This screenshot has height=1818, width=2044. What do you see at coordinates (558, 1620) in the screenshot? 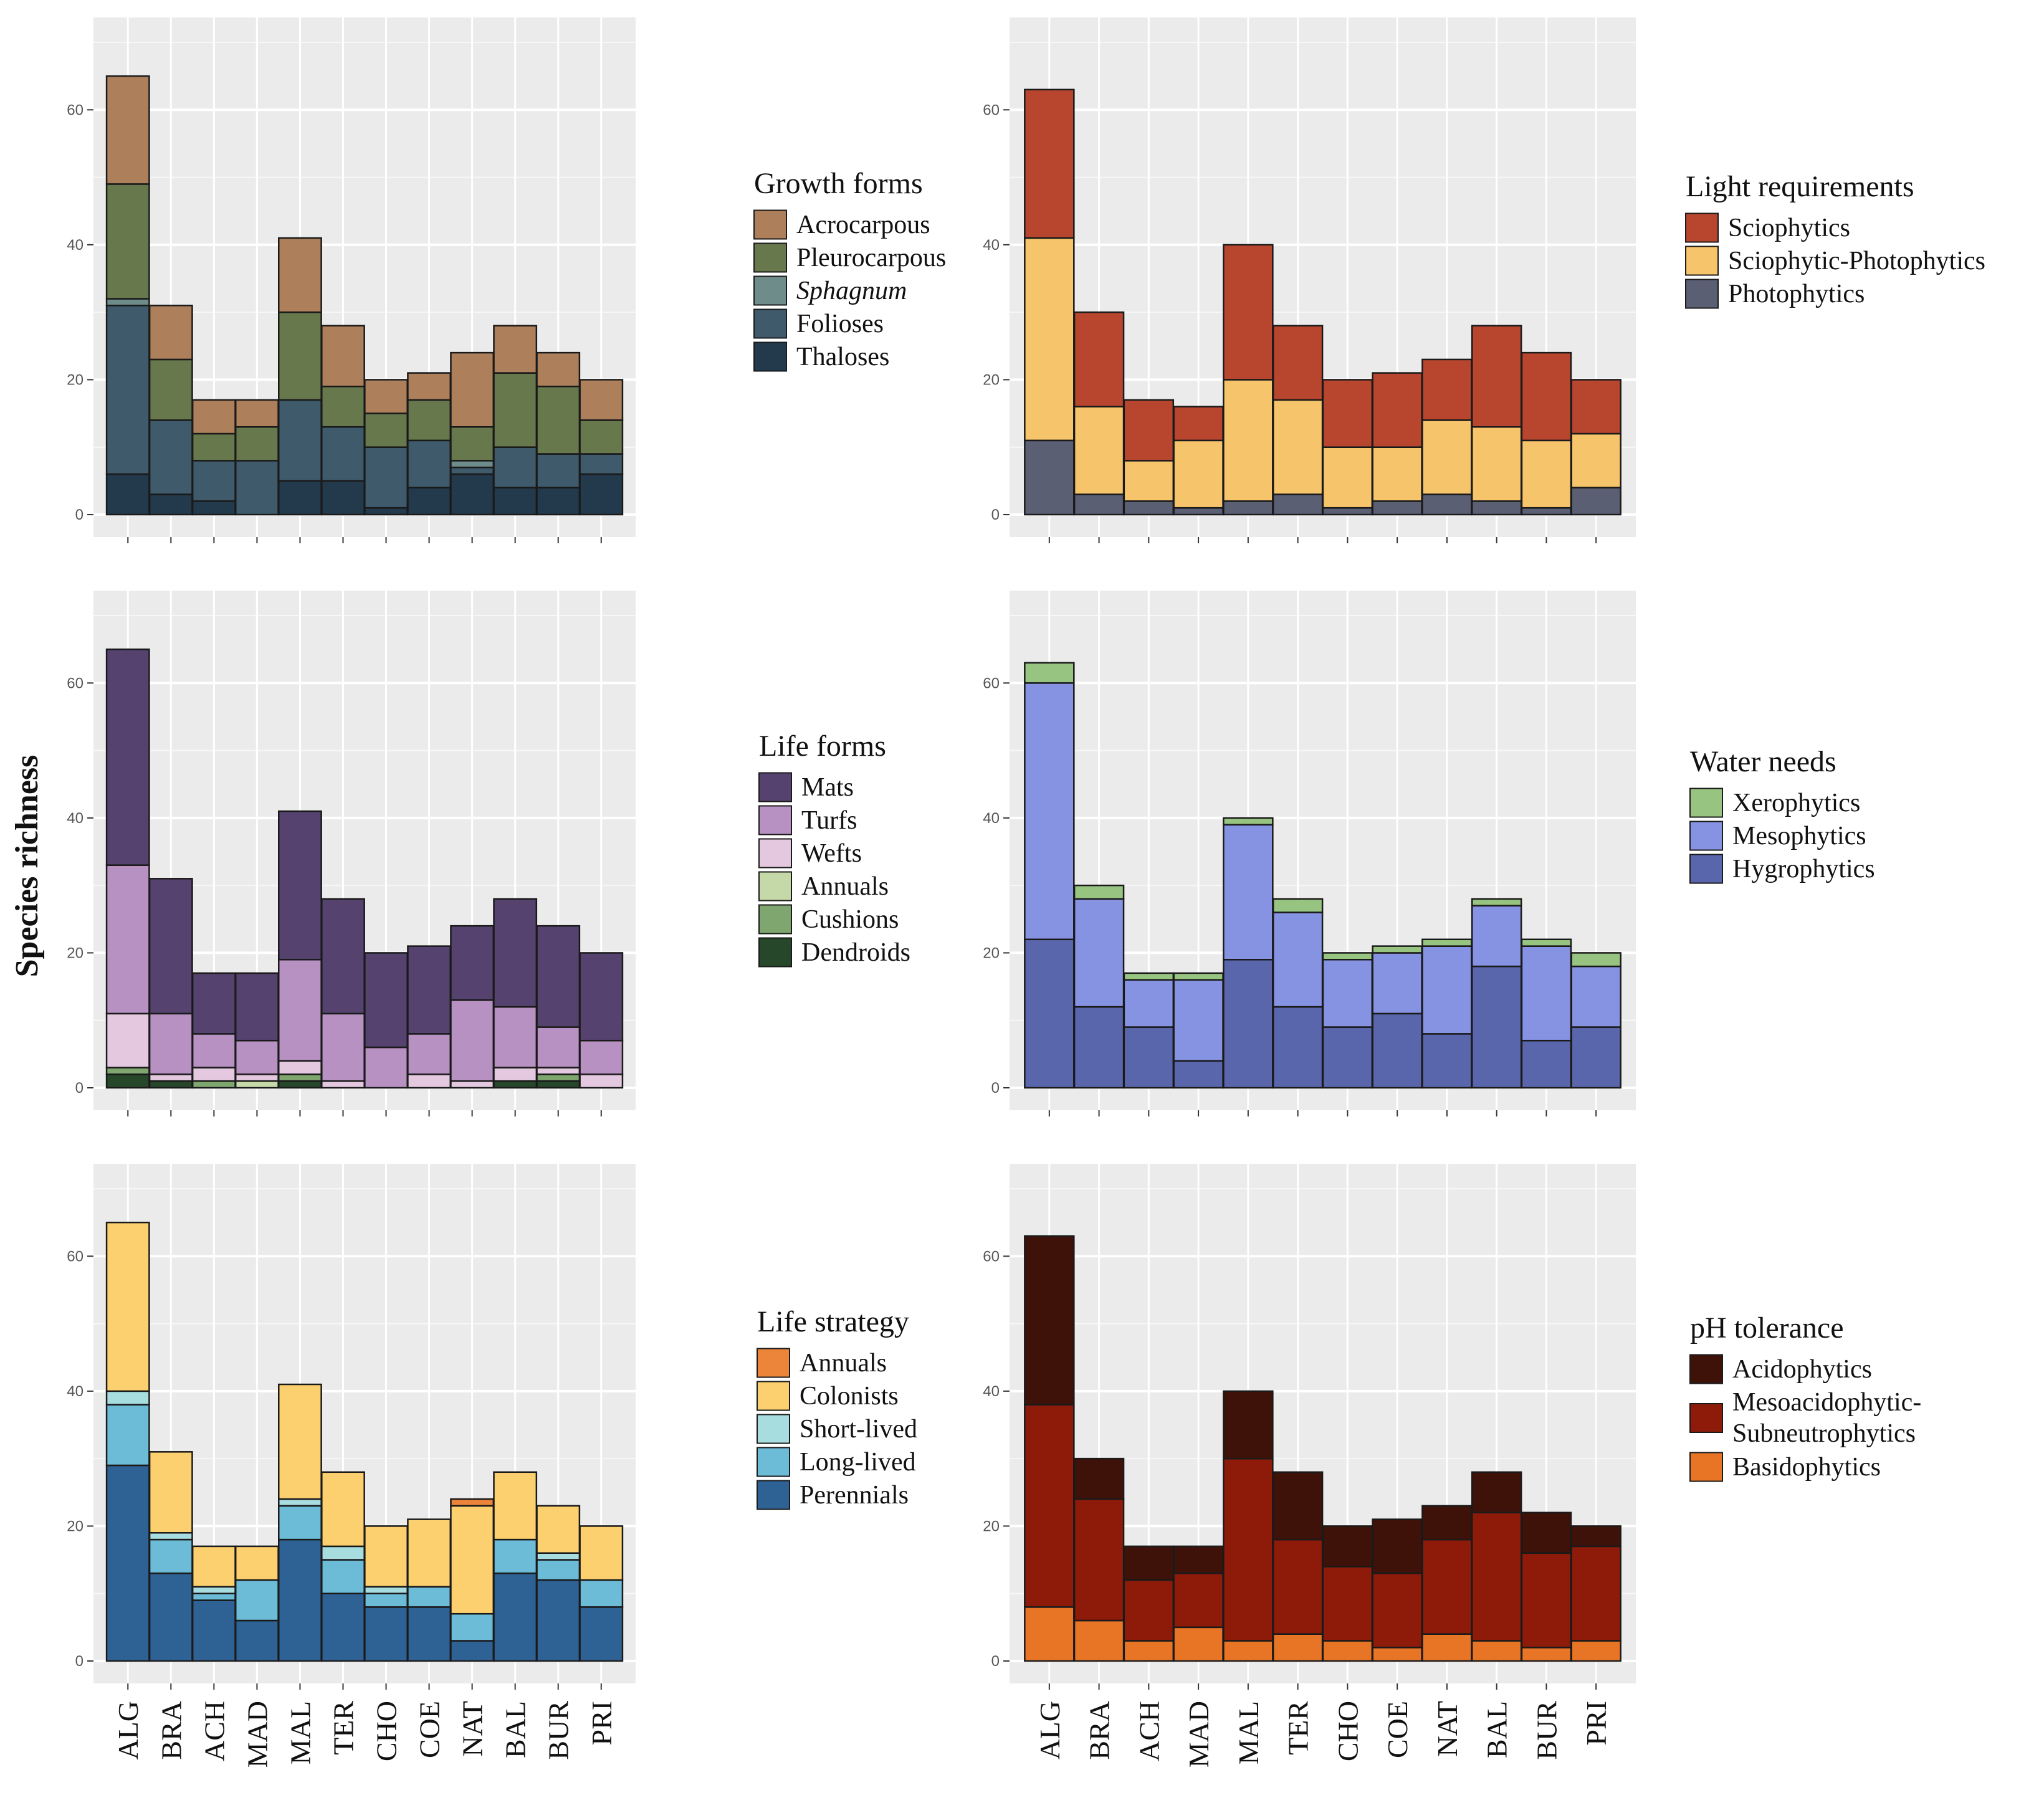
I see `bar-perennials-bur` at bounding box center [558, 1620].